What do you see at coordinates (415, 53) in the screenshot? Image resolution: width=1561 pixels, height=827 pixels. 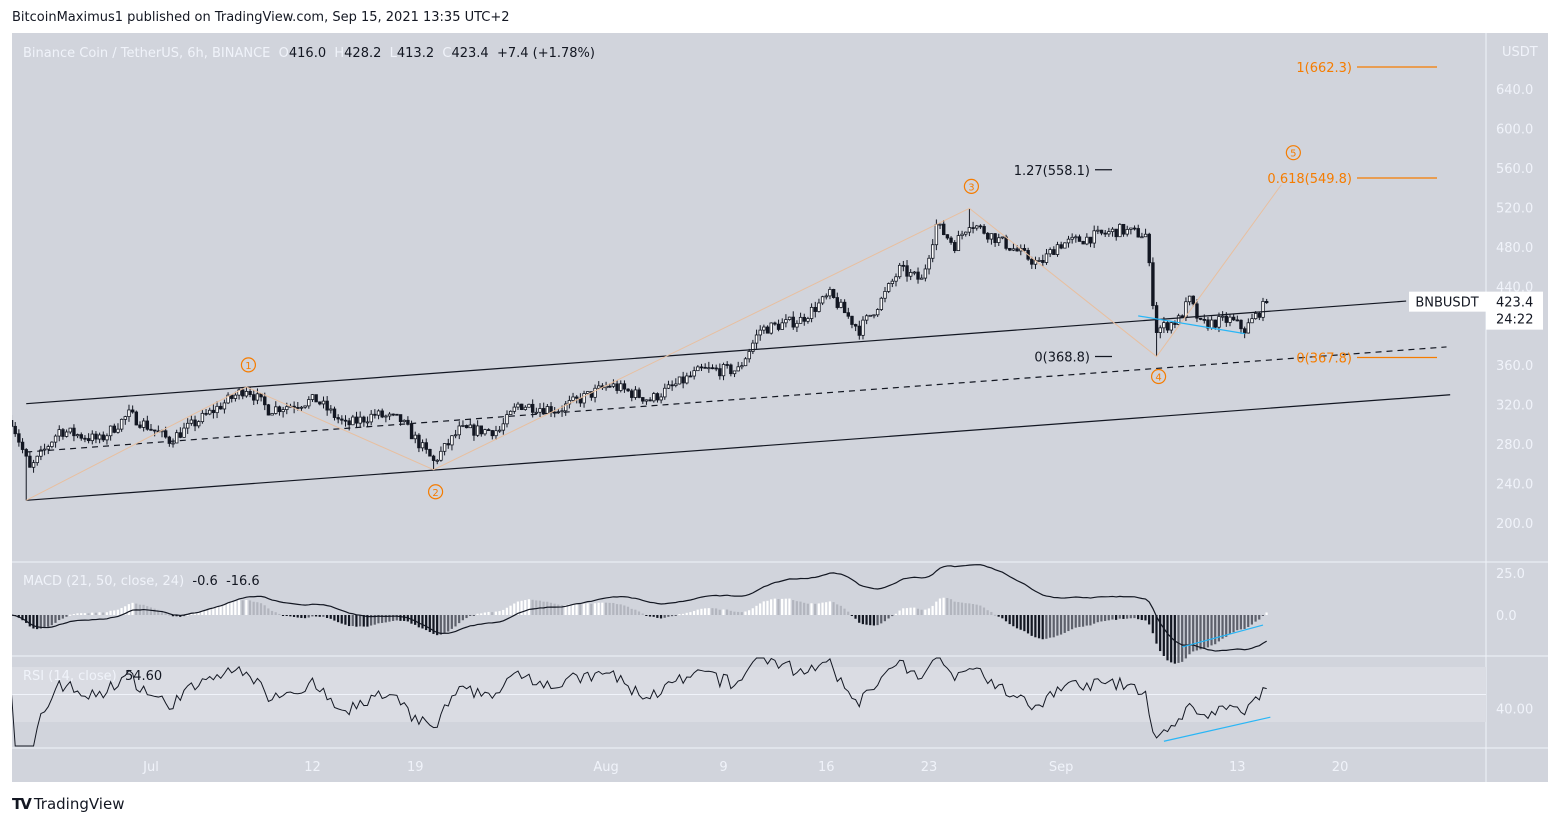 I see `low-value: 413.2` at bounding box center [415, 53].